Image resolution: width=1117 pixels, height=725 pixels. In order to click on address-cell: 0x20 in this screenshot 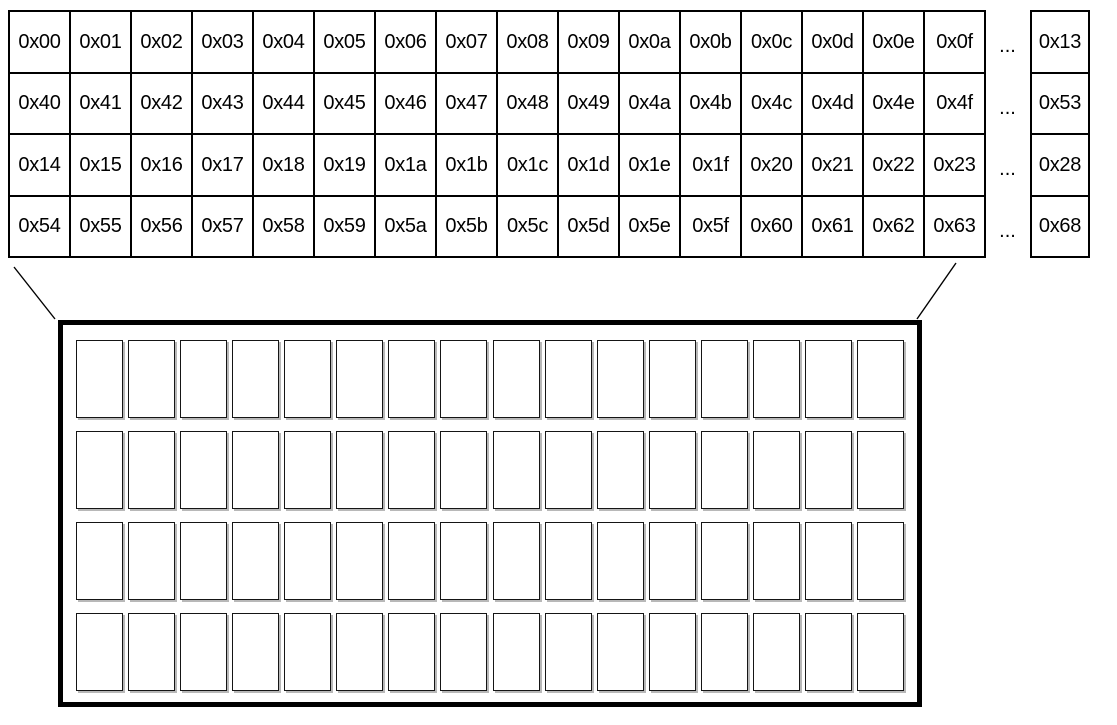, I will do `click(771, 165)`.